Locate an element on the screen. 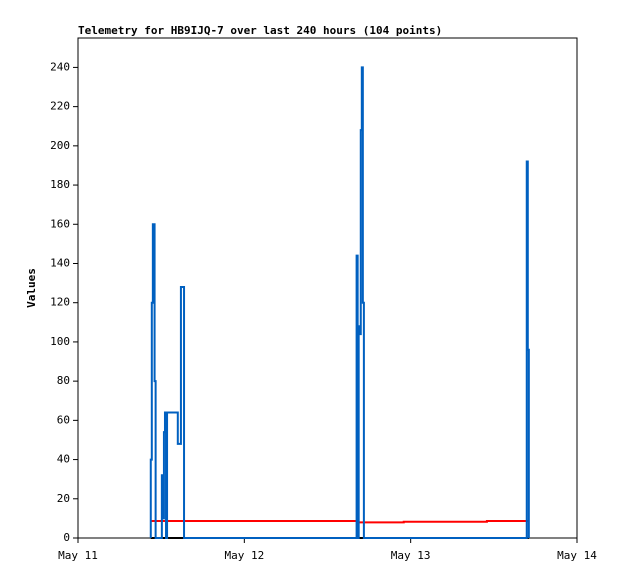  y-axis-label: Values is located at coordinates (31, 288).